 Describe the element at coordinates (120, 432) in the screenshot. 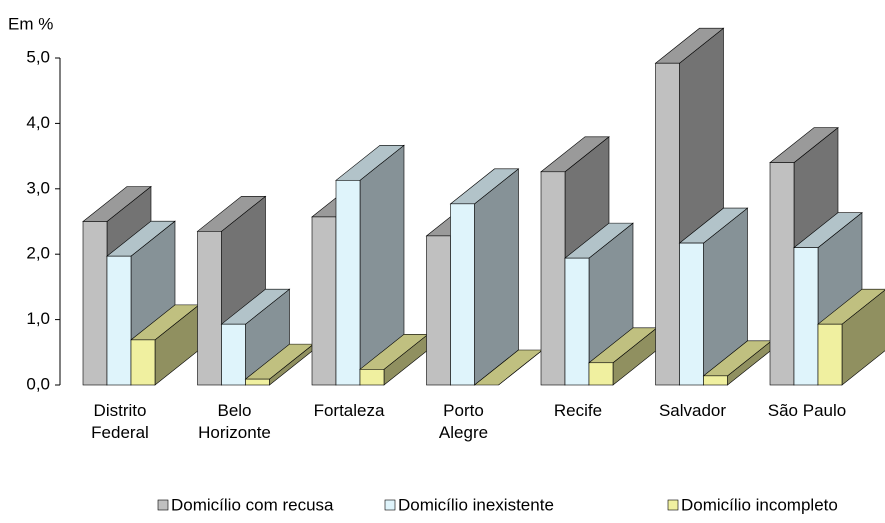

I see `x-tick-label-line: Federal` at that location.